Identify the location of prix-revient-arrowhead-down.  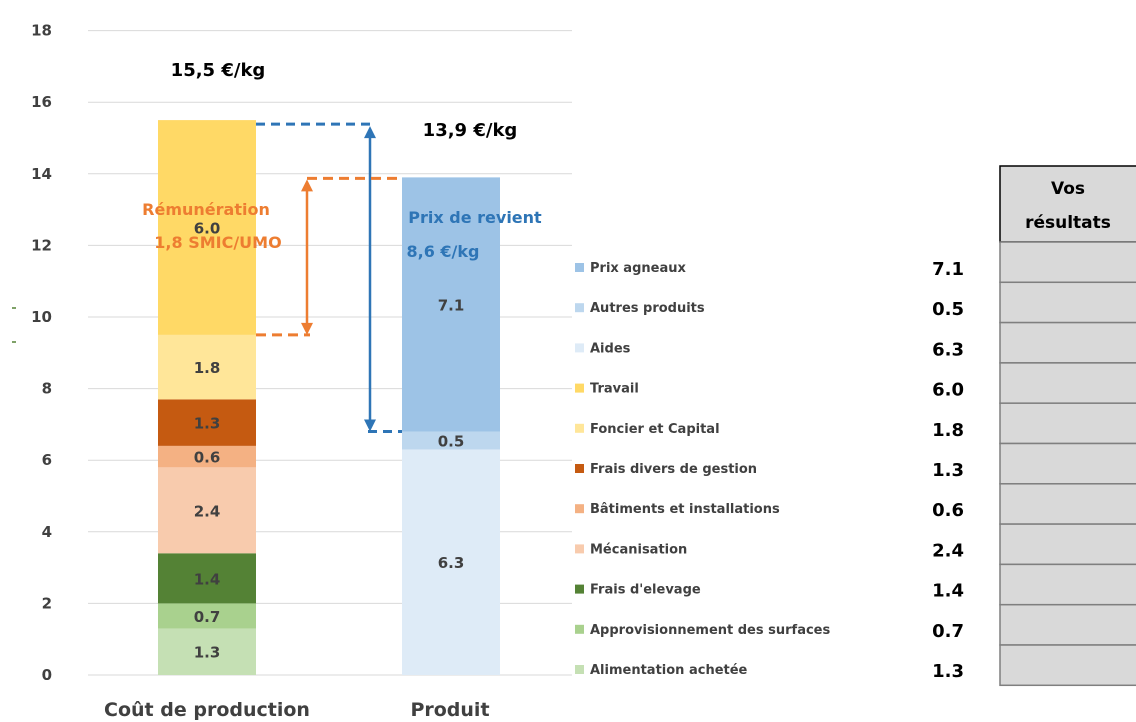
(370, 425).